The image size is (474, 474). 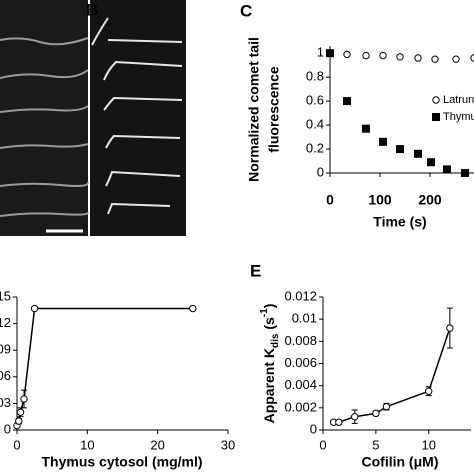 I want to click on y-axis-label: fluorescence, so click(x=274, y=109).